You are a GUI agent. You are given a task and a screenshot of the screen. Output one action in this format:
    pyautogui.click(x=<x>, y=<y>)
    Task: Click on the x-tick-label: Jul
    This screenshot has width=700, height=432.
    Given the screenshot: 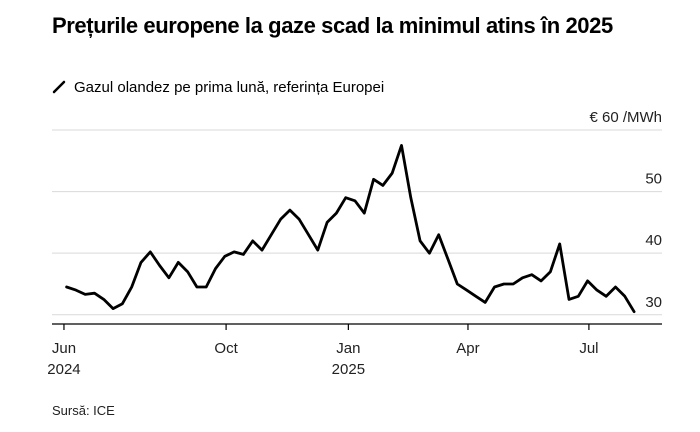 What is the action you would take?
    pyautogui.click(x=588, y=348)
    